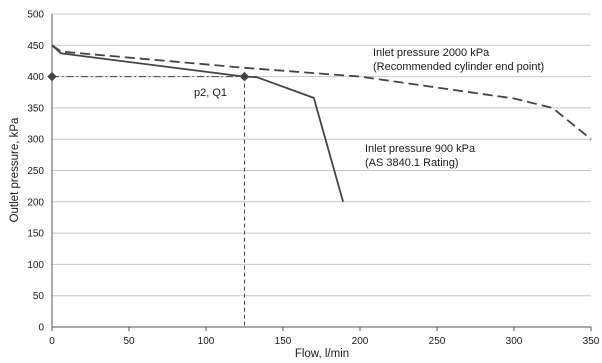 This screenshot has width=602, height=363. What do you see at coordinates (148, 76) in the screenshot?
I see `reference-markers` at bounding box center [148, 76].